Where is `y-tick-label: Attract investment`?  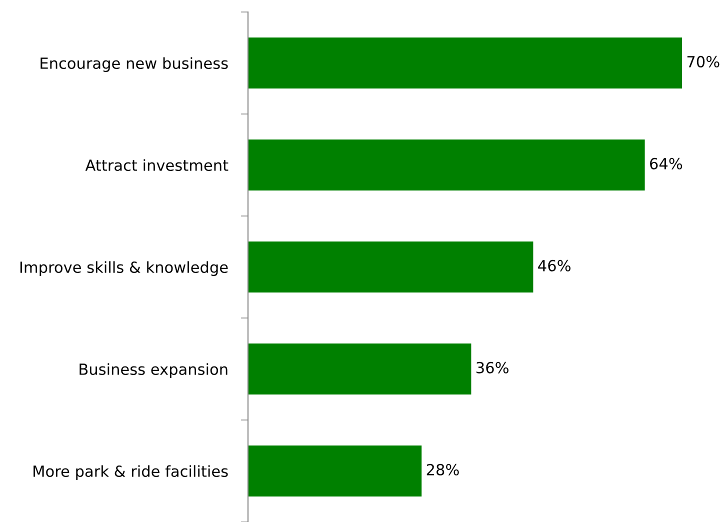
y-tick-label: Attract investment is located at coordinates (156, 165).